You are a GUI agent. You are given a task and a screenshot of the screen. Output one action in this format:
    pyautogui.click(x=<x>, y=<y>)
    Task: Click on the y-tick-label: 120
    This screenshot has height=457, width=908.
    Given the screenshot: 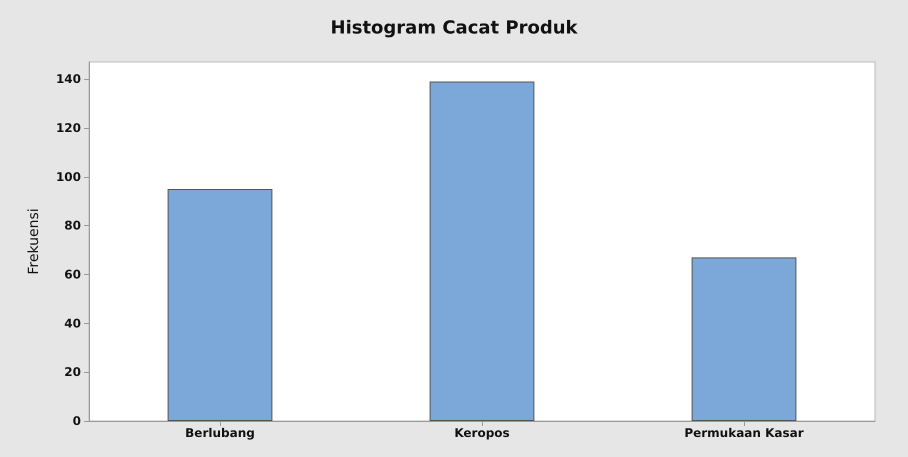 What is the action you would take?
    pyautogui.click(x=68, y=127)
    